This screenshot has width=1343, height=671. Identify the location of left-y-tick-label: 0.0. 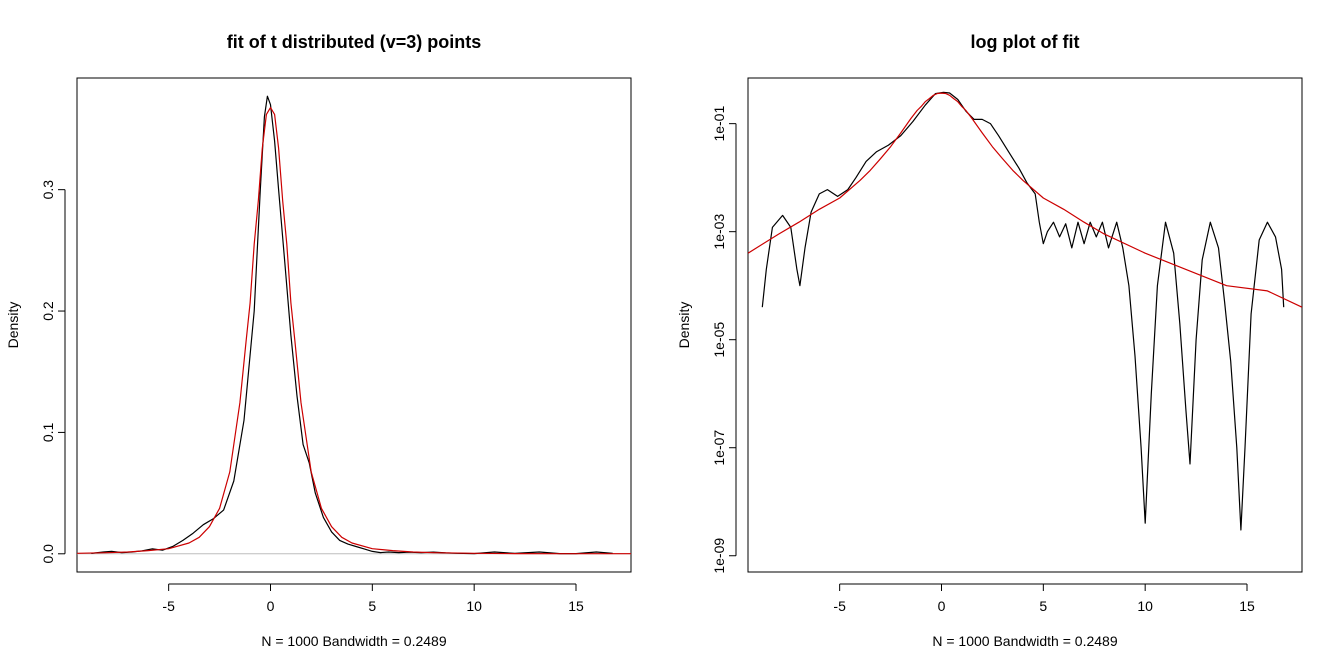
(48, 554).